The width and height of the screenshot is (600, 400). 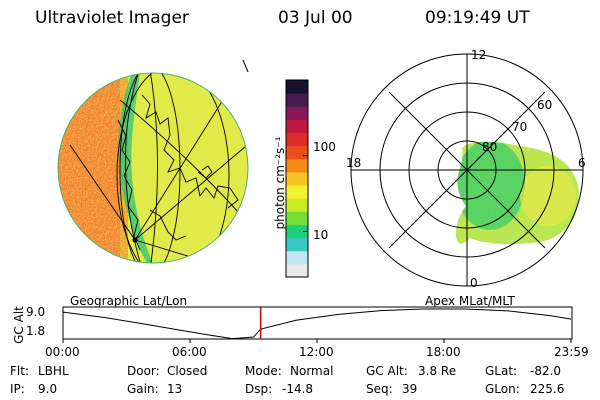 I want to click on x-tick-06-00: 06:00, so click(x=189, y=352).